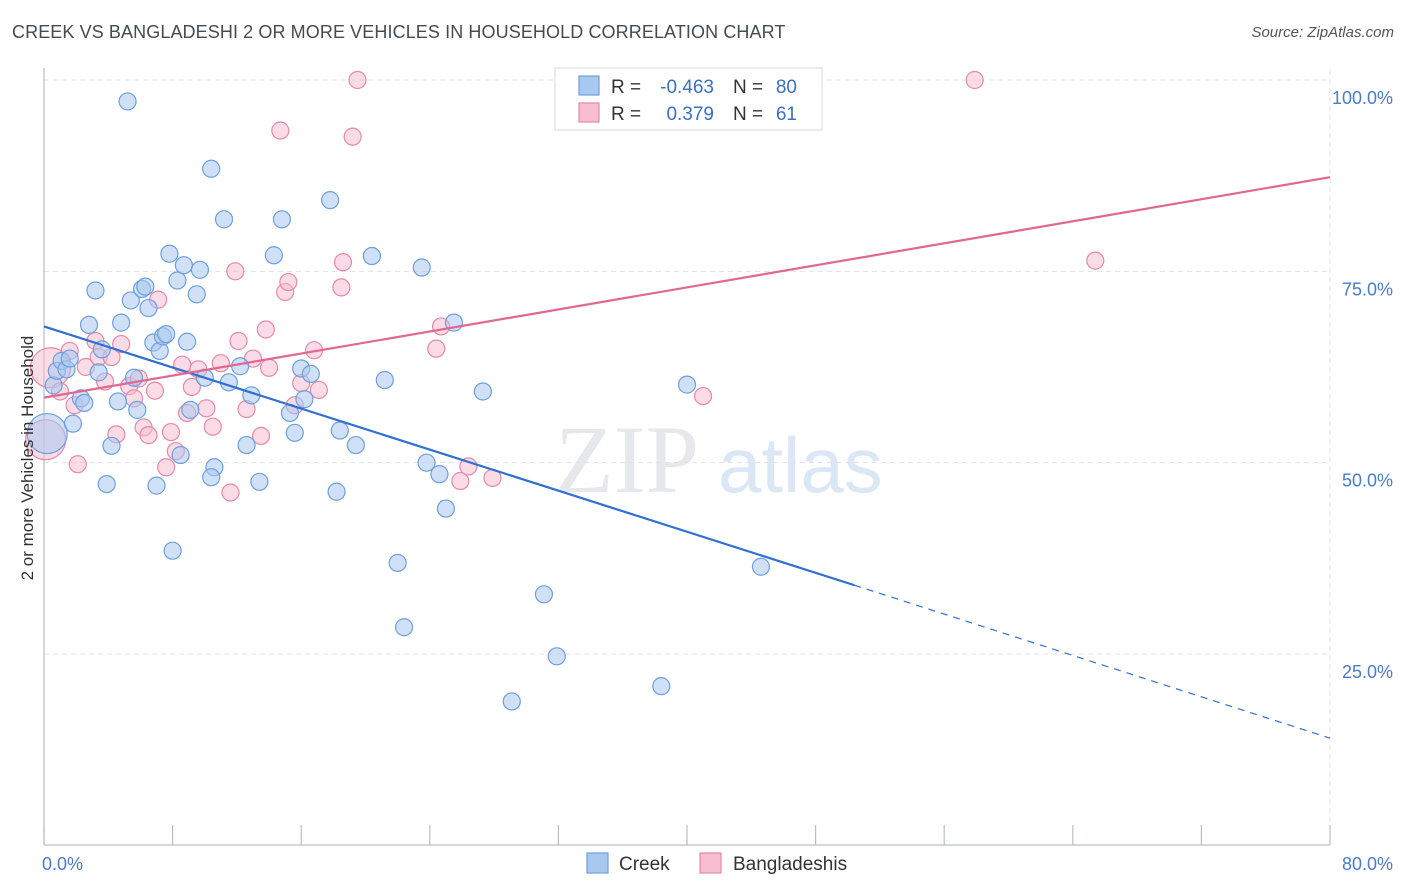 The width and height of the screenshot is (1406, 892). What do you see at coordinates (786, 87) in the screenshot?
I see `legend-creek-n-value: 80` at bounding box center [786, 87].